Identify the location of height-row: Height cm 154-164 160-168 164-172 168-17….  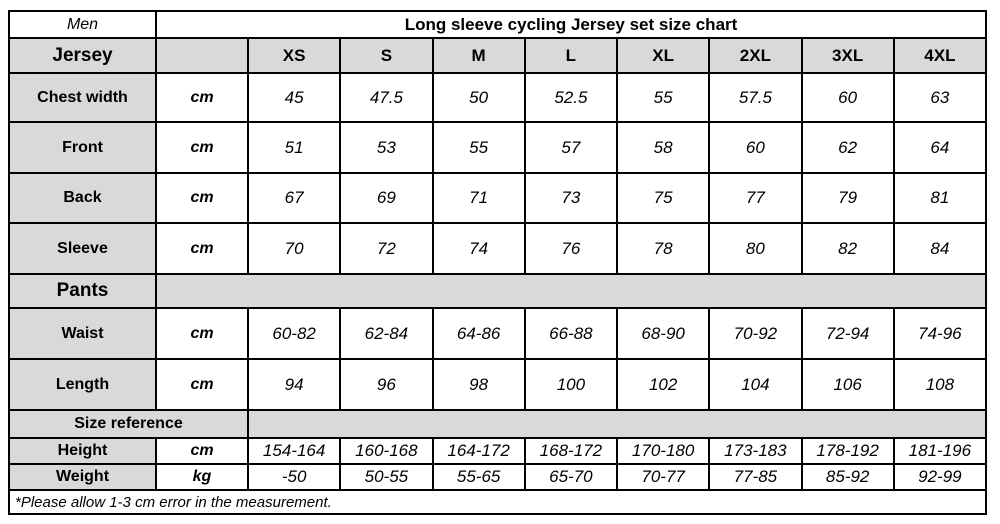
(498, 451).